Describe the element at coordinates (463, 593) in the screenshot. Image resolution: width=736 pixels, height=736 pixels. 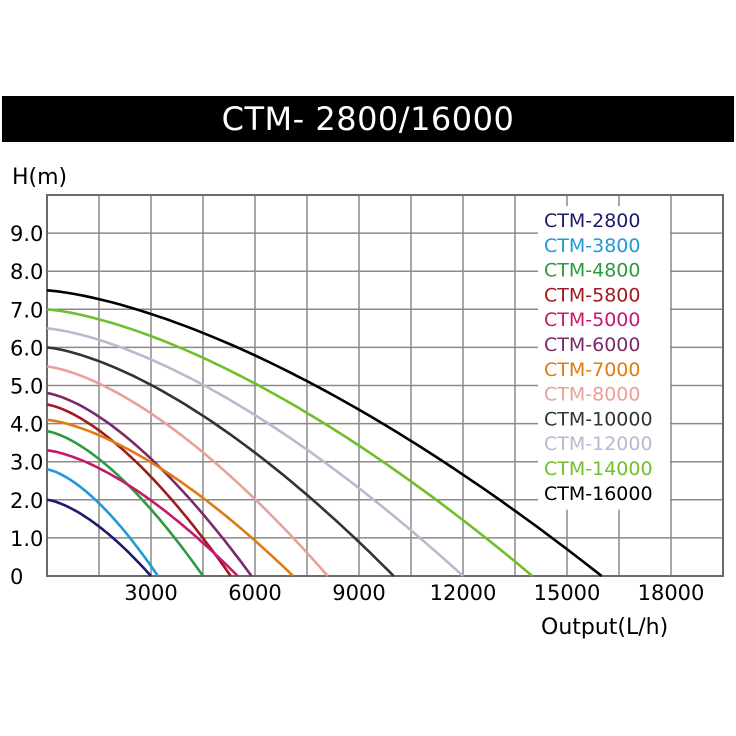
I see `x-tick-label: 12000` at that location.